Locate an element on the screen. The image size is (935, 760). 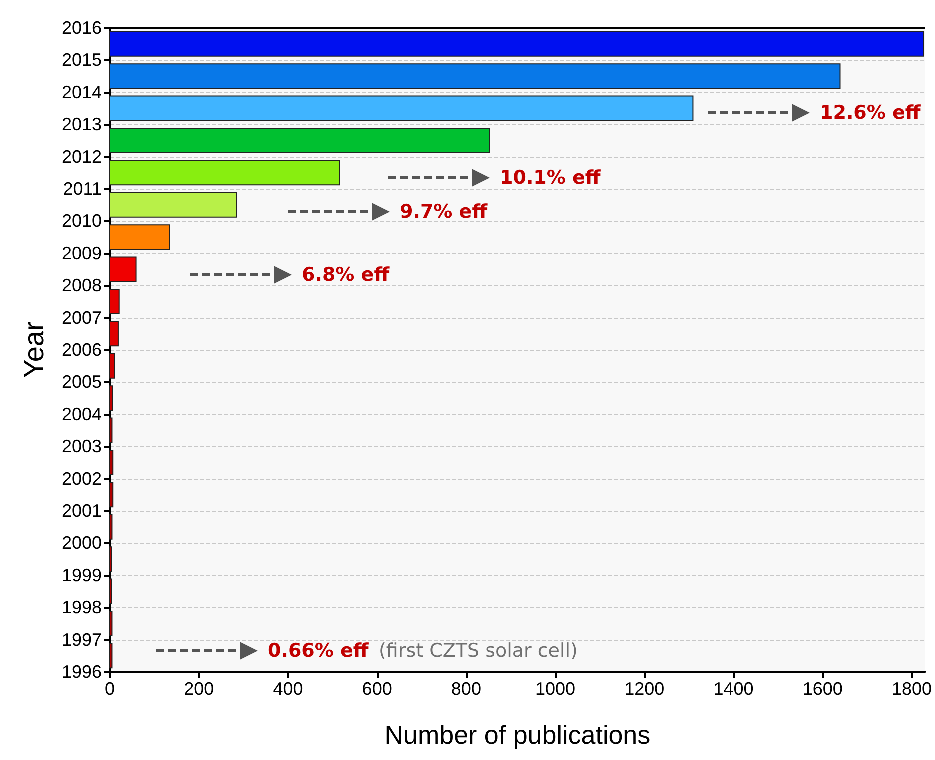
y-tick-label: 2015 is located at coordinates (82, 60).